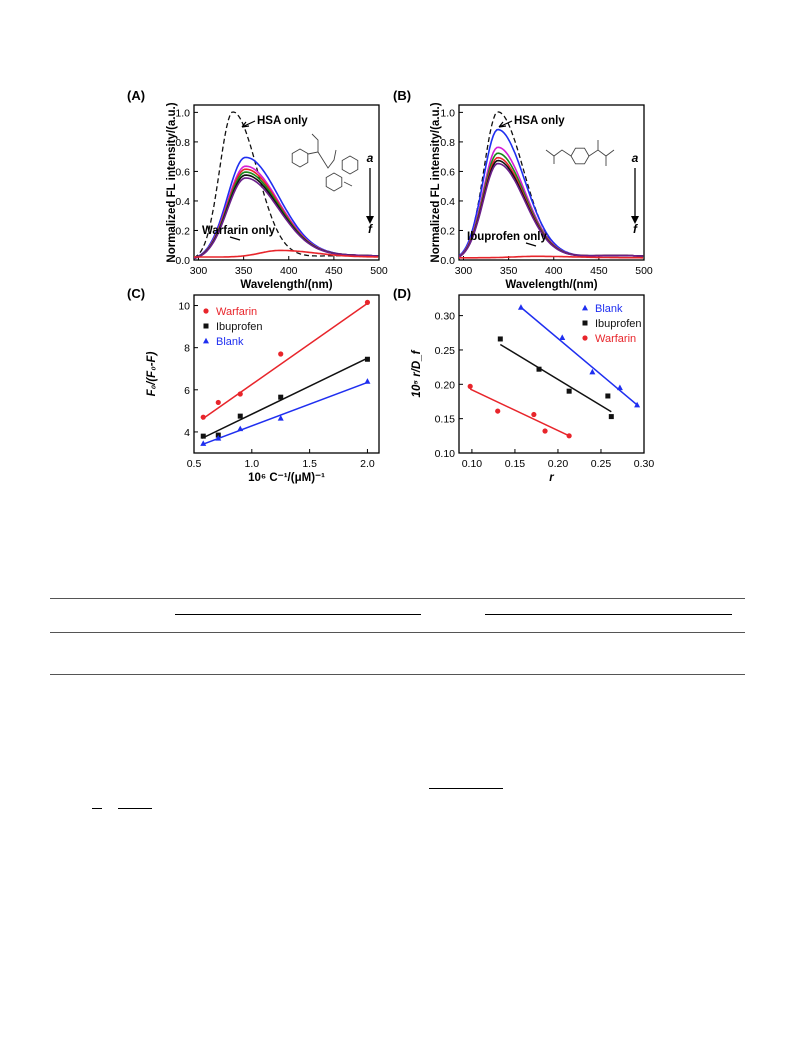 This screenshot has height=1057, width=793. I want to click on annotation-drug-only: Warfarin only, so click(239, 231).